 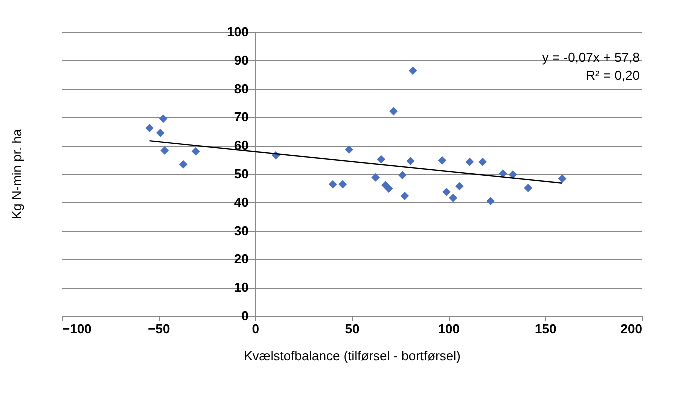 I want to click on x-tick-label: 150, so click(x=545, y=329).